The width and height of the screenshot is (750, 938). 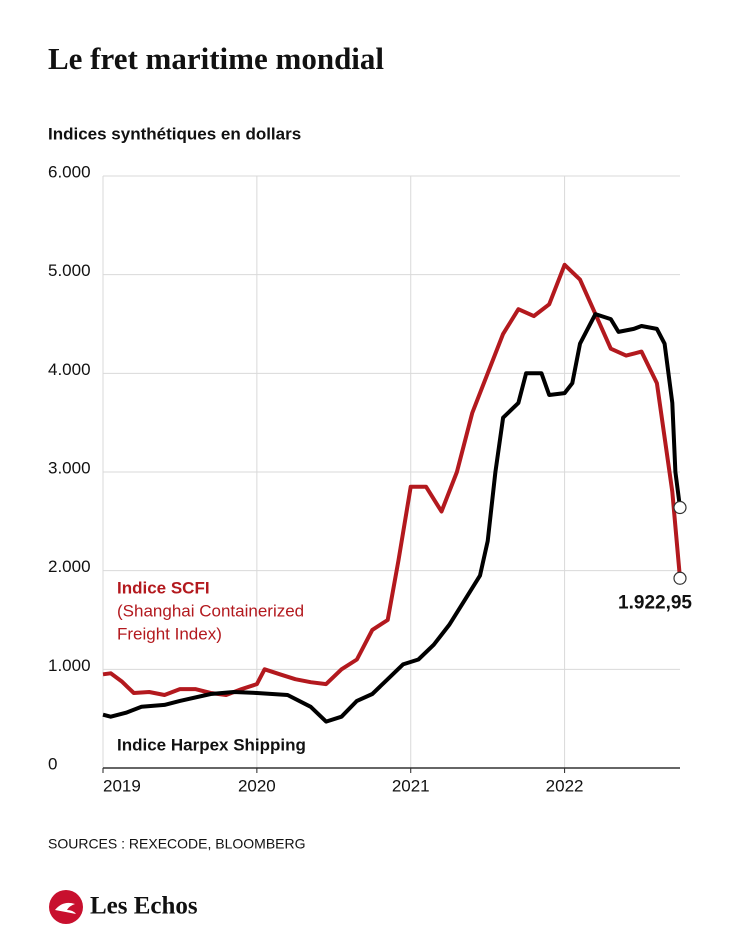 What do you see at coordinates (163, 587) in the screenshot?
I see `legend-label: Indice SCFI` at bounding box center [163, 587].